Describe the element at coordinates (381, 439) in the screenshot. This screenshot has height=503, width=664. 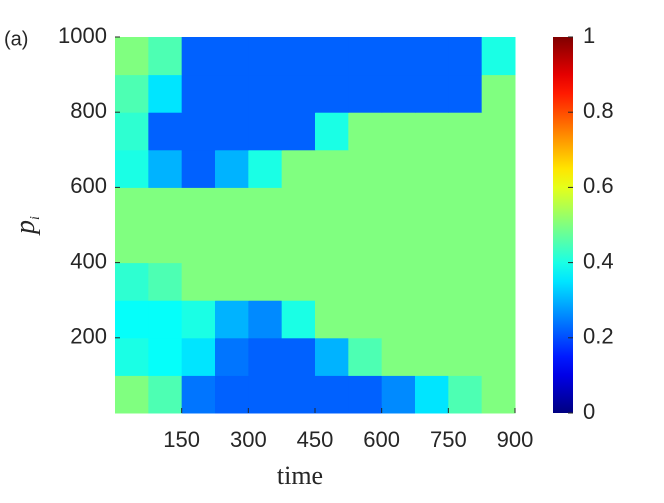
I see `x-tick-label: 600` at that location.